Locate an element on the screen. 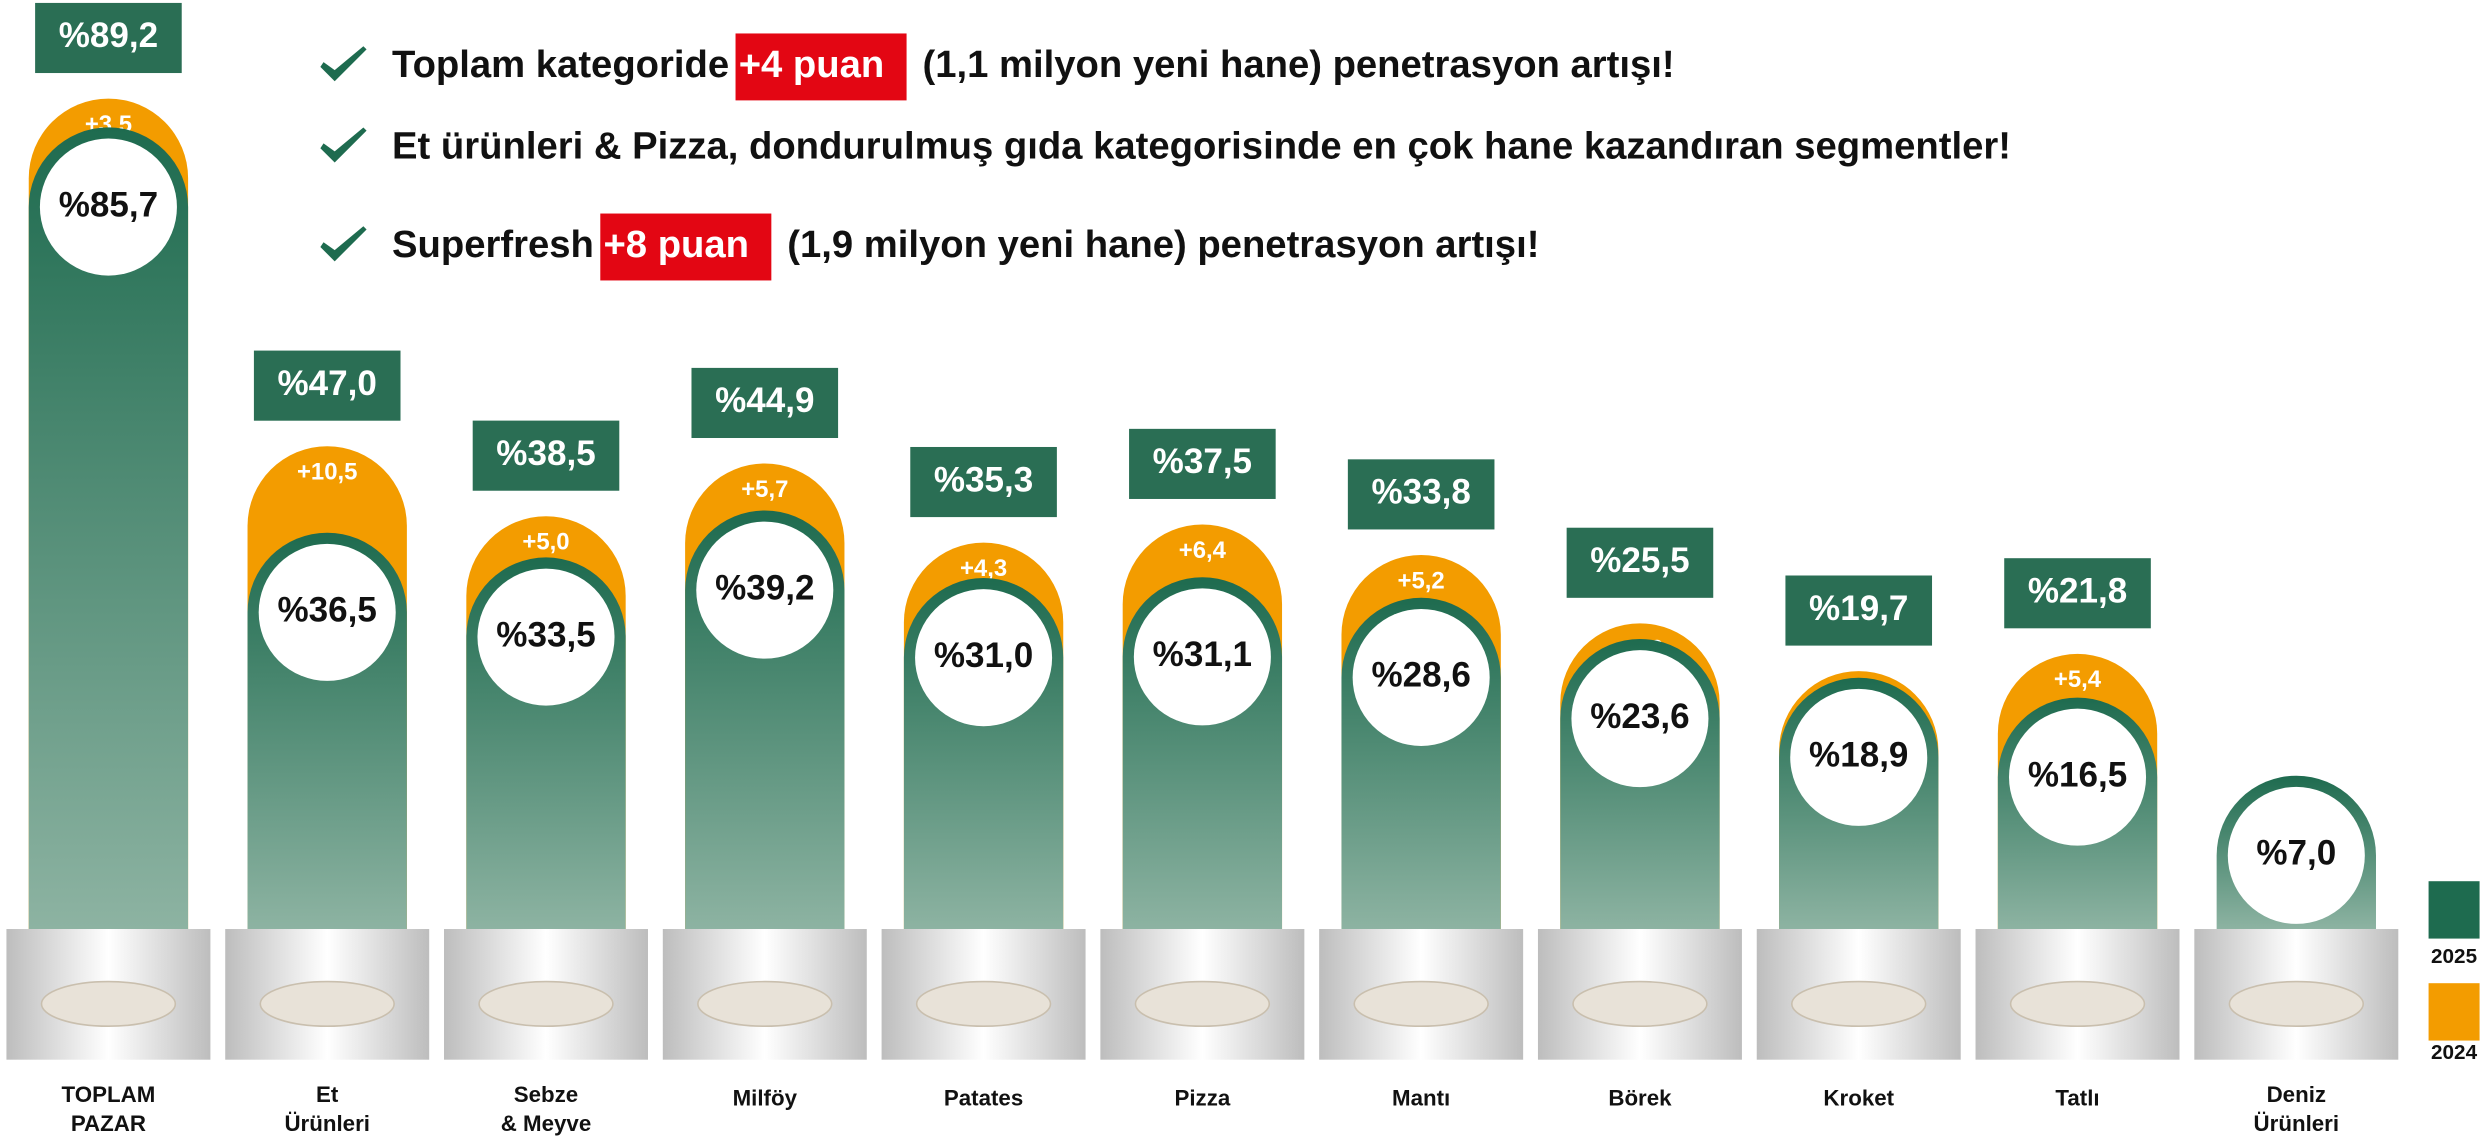 This screenshot has width=2486, height=1140. value-label-2025: %37,5 is located at coordinates (1202, 461).